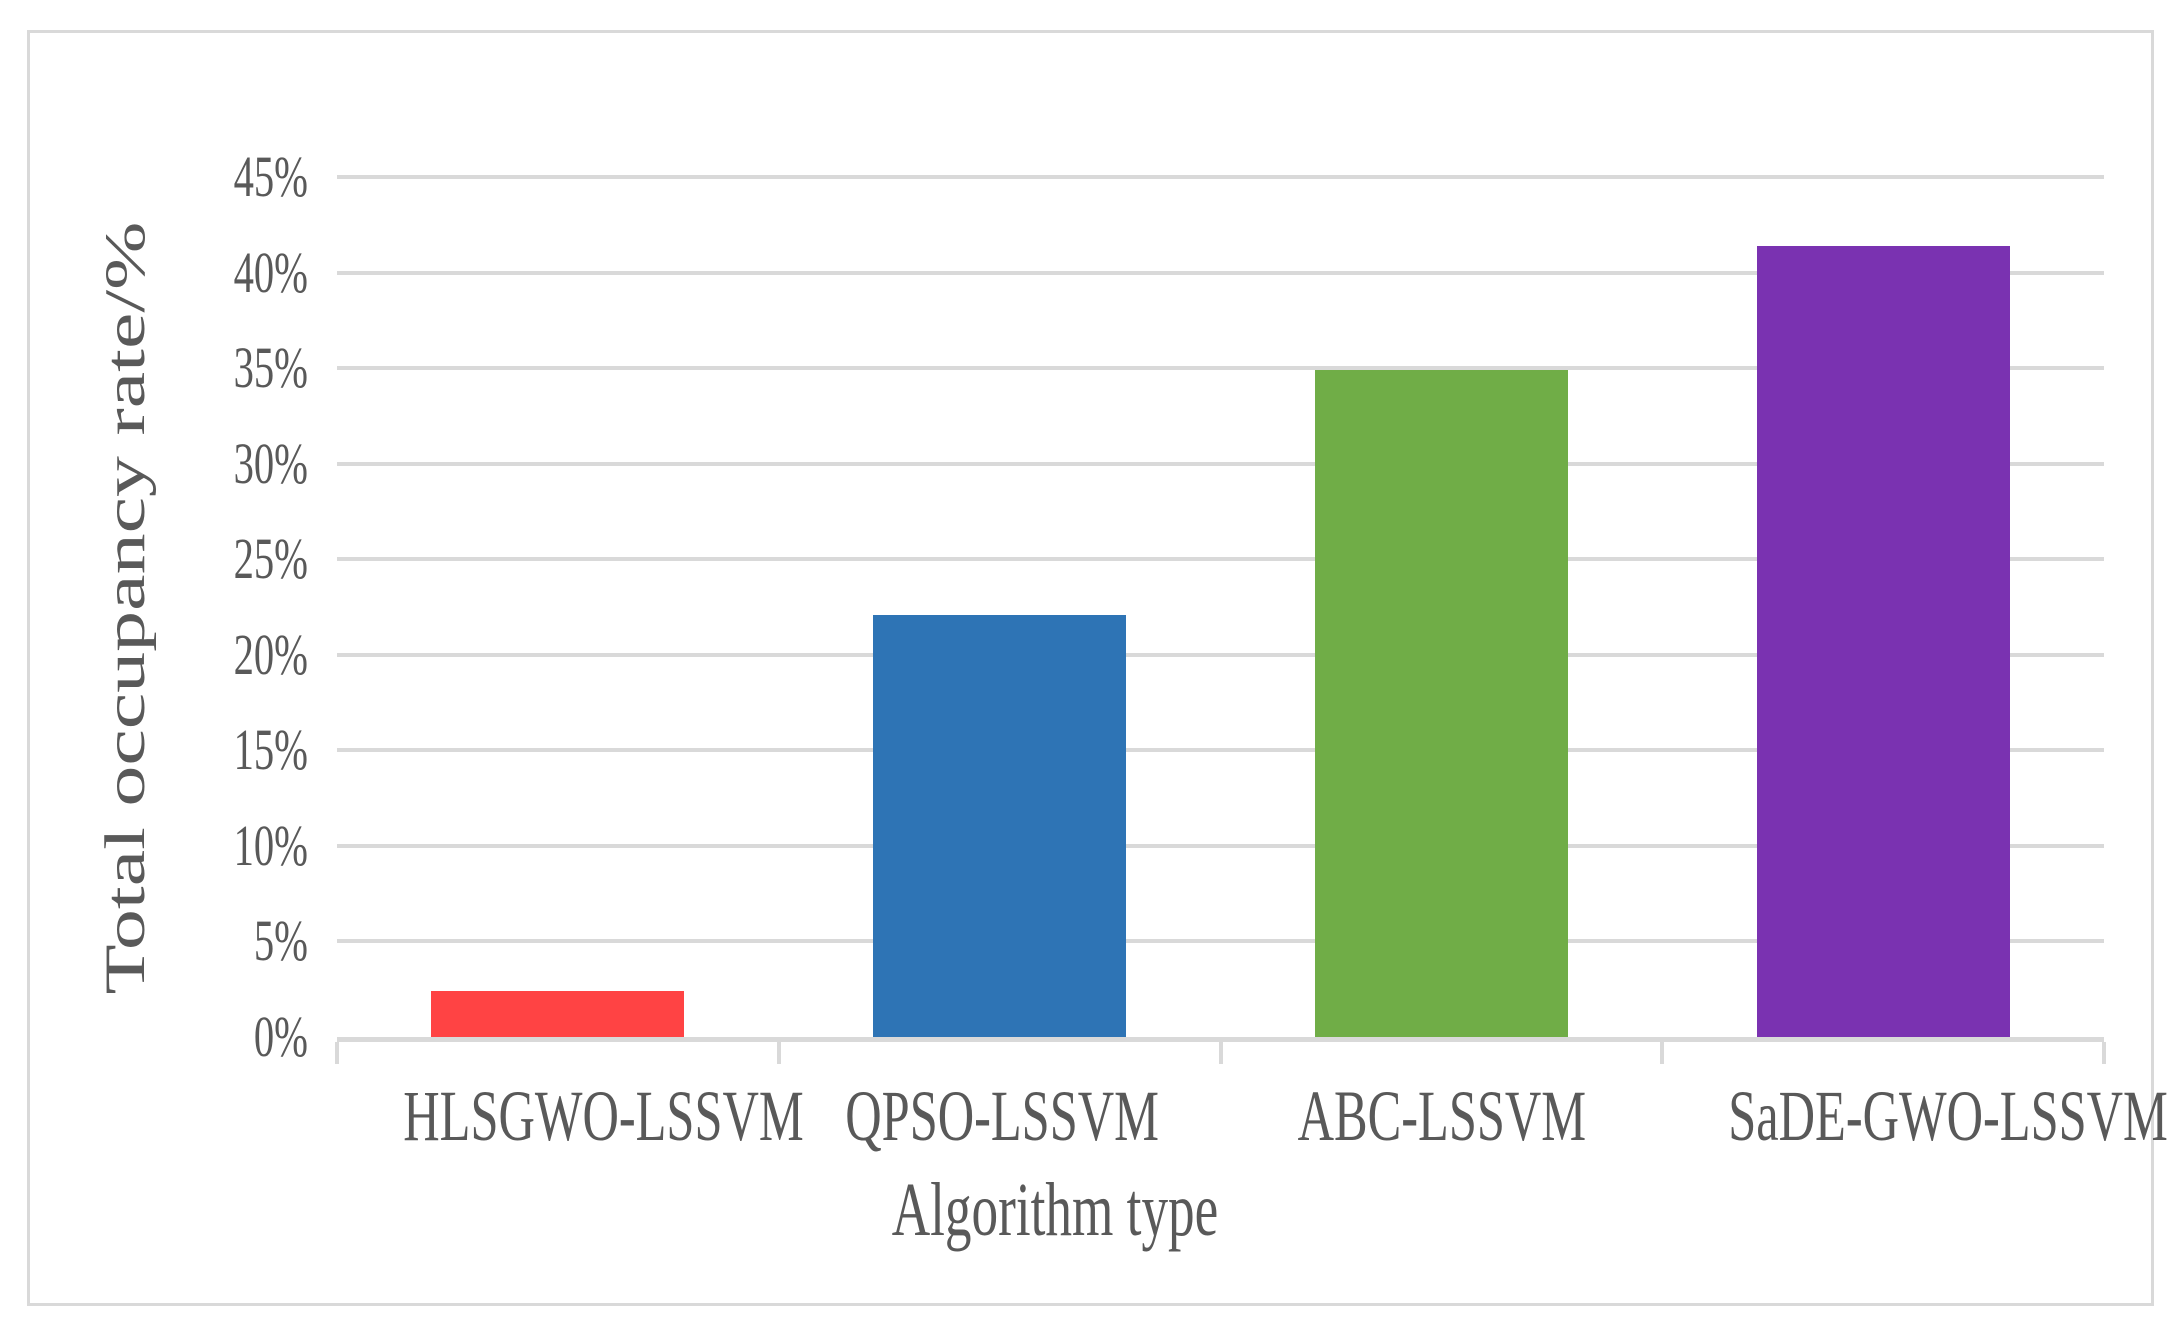 Image resolution: width=2181 pixels, height=1336 pixels. I want to click on category-label: HLSGWO-LSSVM, so click(603, 1116).